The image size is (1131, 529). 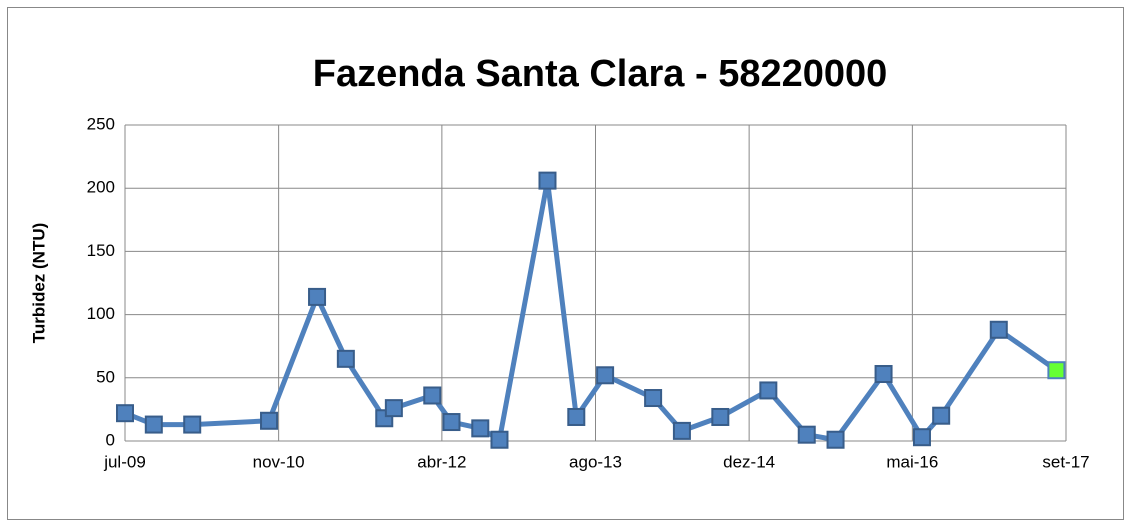 What do you see at coordinates (101, 250) in the screenshot?
I see `y-tick-label: 150` at bounding box center [101, 250].